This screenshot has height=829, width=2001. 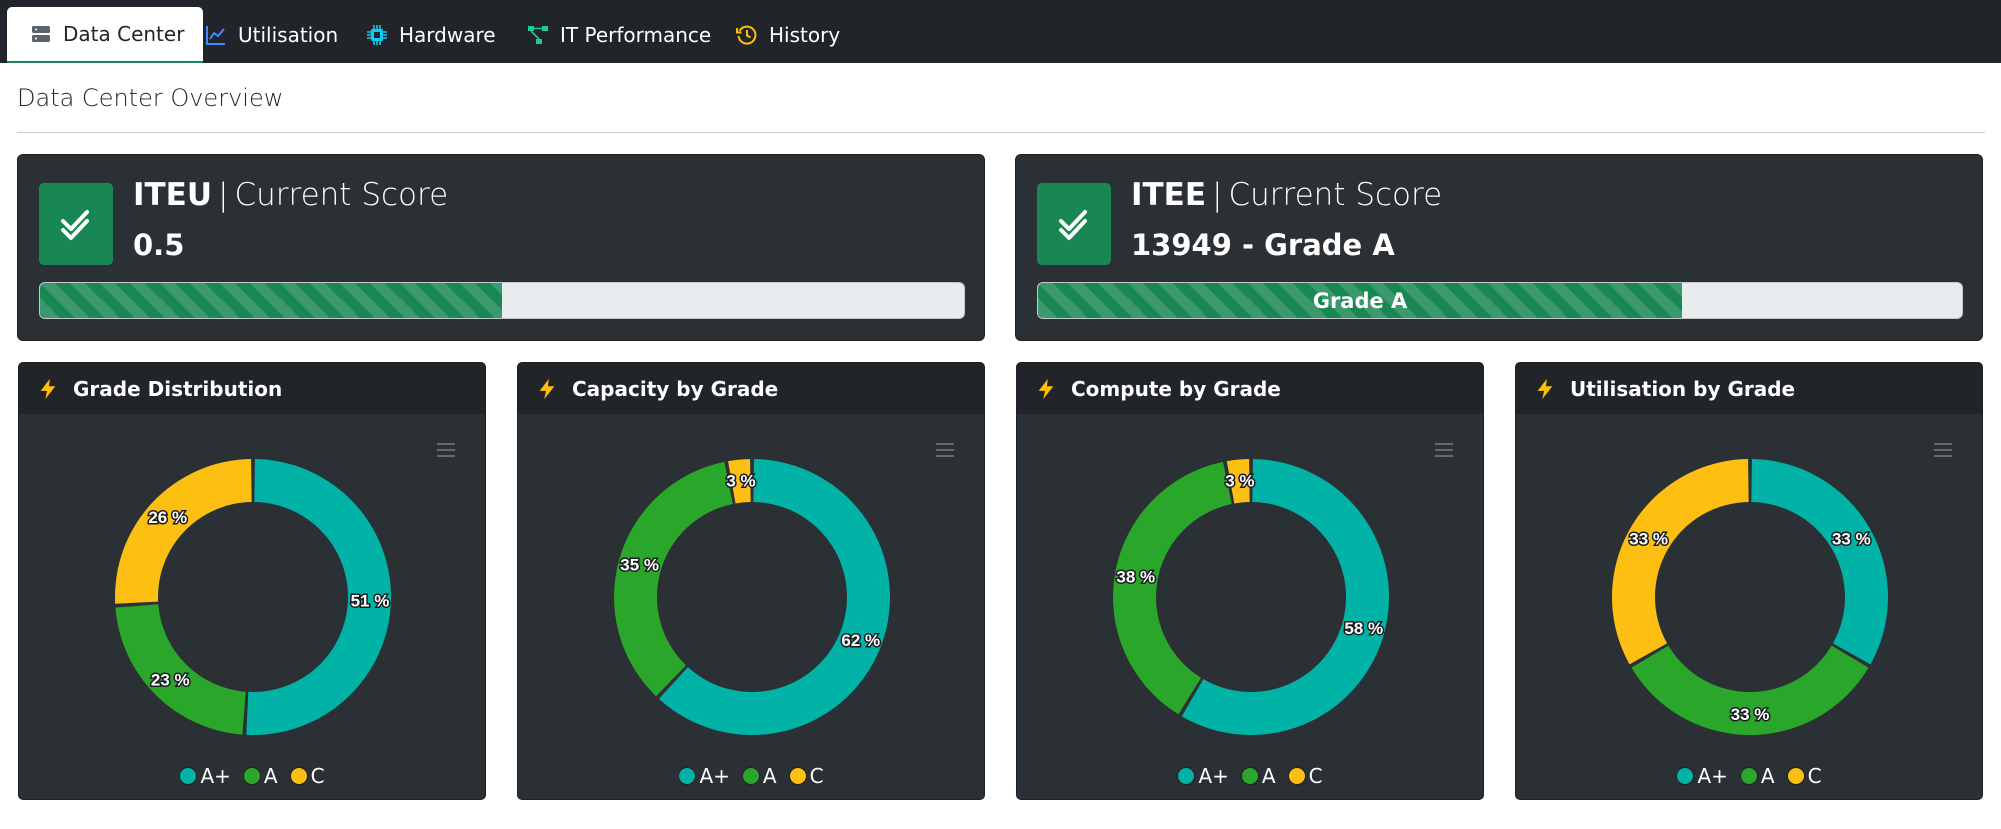 I want to click on tab-label: IT Performance, so click(x=636, y=35).